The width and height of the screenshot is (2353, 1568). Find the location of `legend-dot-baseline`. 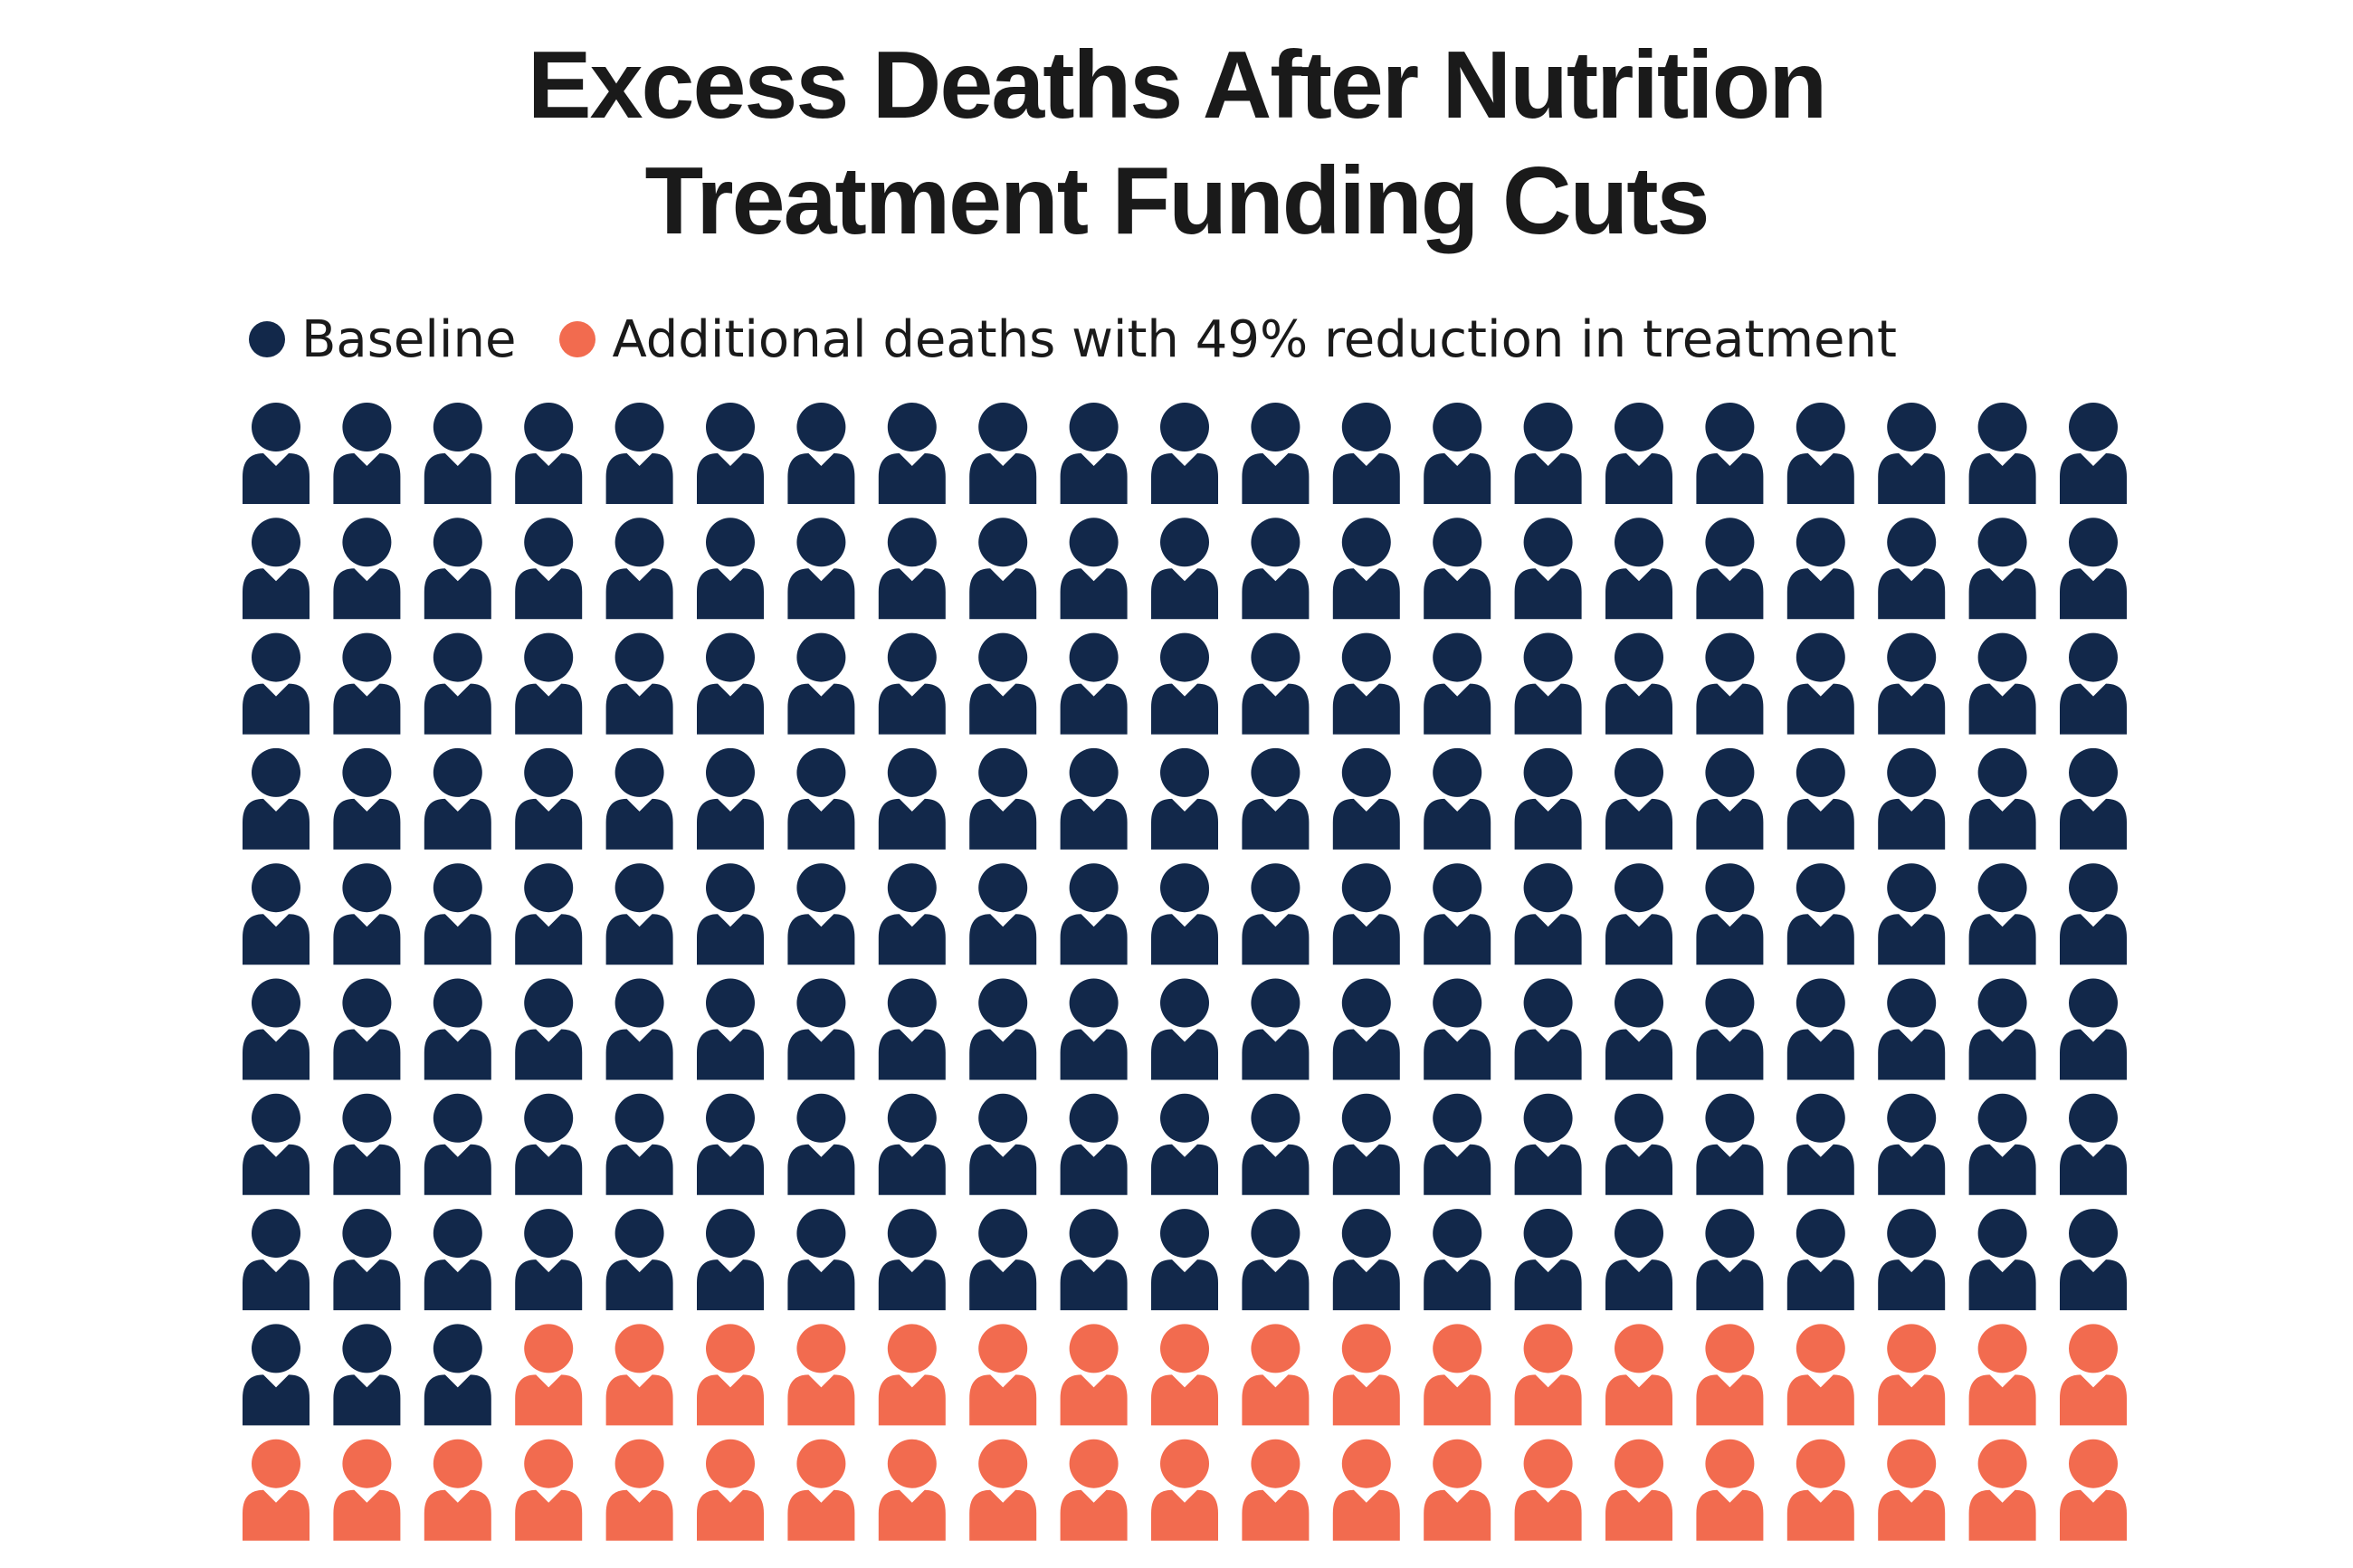

legend-dot-baseline is located at coordinates (267, 339).